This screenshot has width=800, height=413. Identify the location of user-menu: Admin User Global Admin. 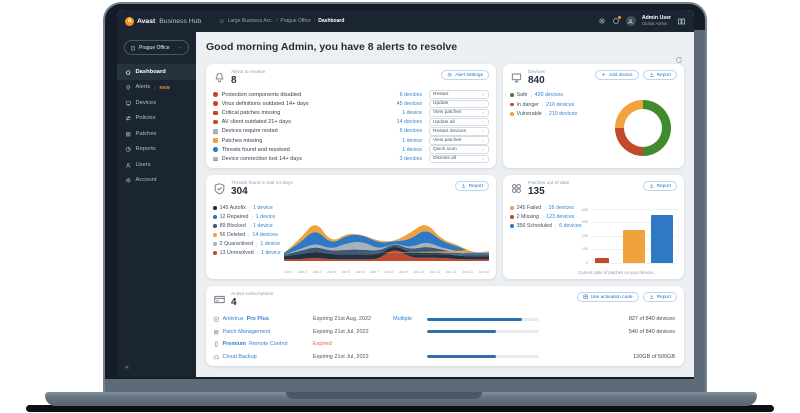
(656, 21).